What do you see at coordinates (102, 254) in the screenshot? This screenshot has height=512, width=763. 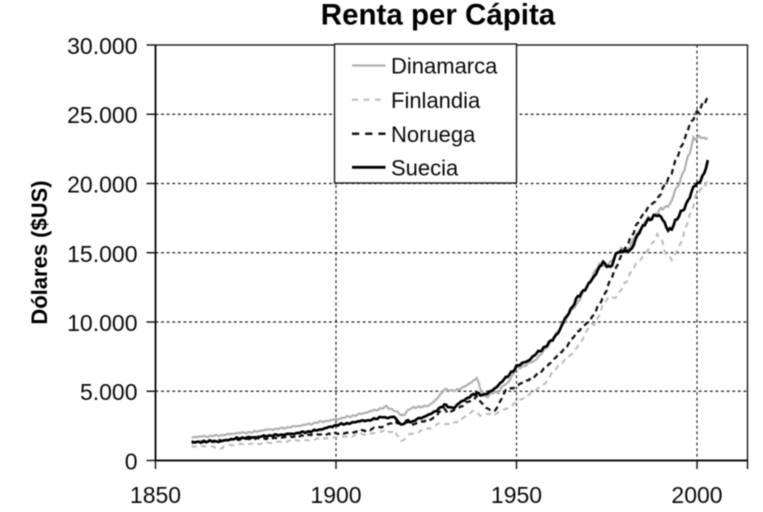 I see `svg-text: 15.000` at bounding box center [102, 254].